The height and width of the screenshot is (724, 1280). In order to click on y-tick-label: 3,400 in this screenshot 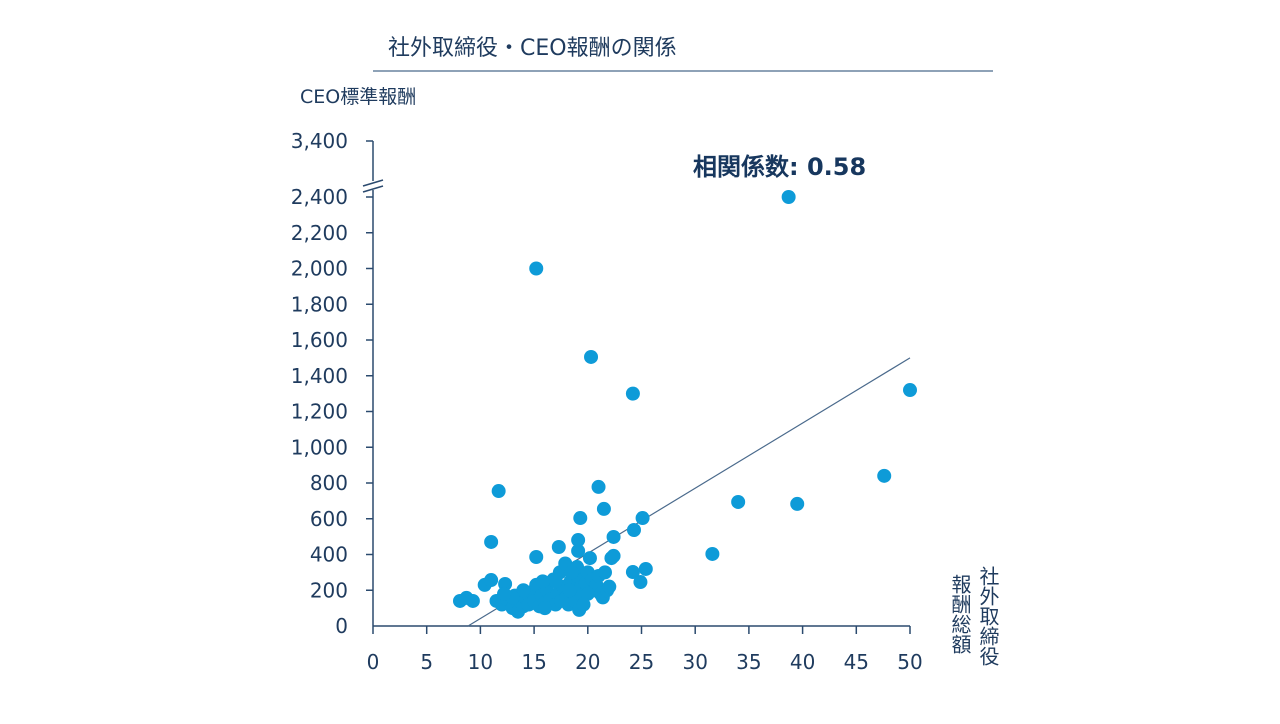, I will do `click(319, 141)`.